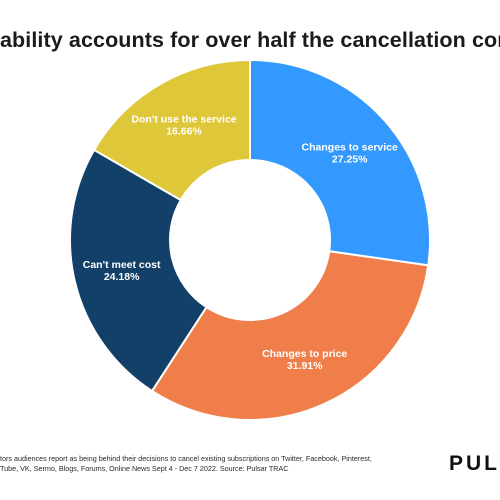 The image size is (500, 500). I want to click on slice-label-changes-to-price: Changes to price, so click(304, 354).